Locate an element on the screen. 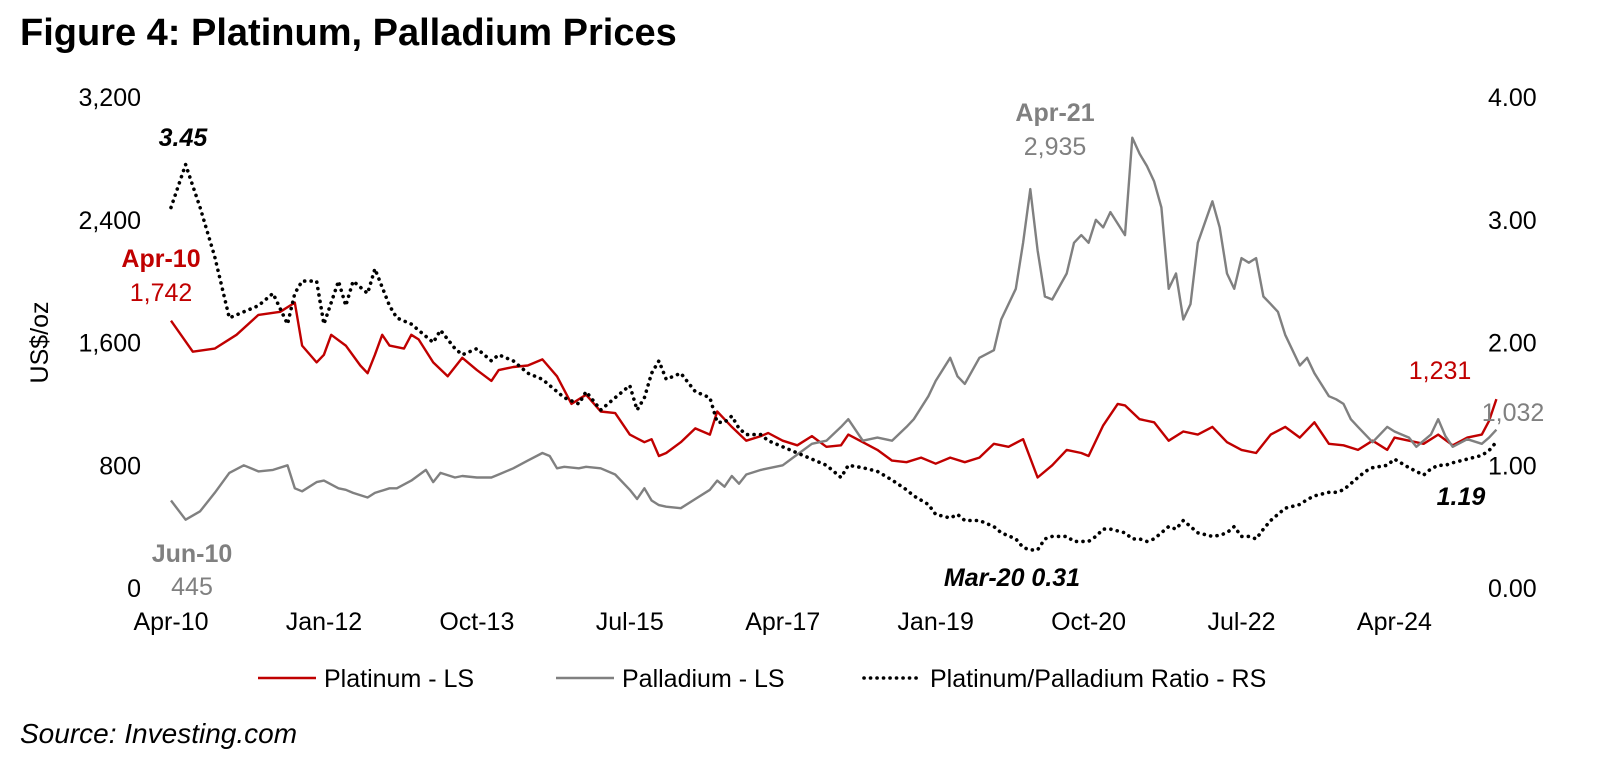 The width and height of the screenshot is (1600, 767). annotation-apr-10: Apr-10 is located at coordinates (160, 259).